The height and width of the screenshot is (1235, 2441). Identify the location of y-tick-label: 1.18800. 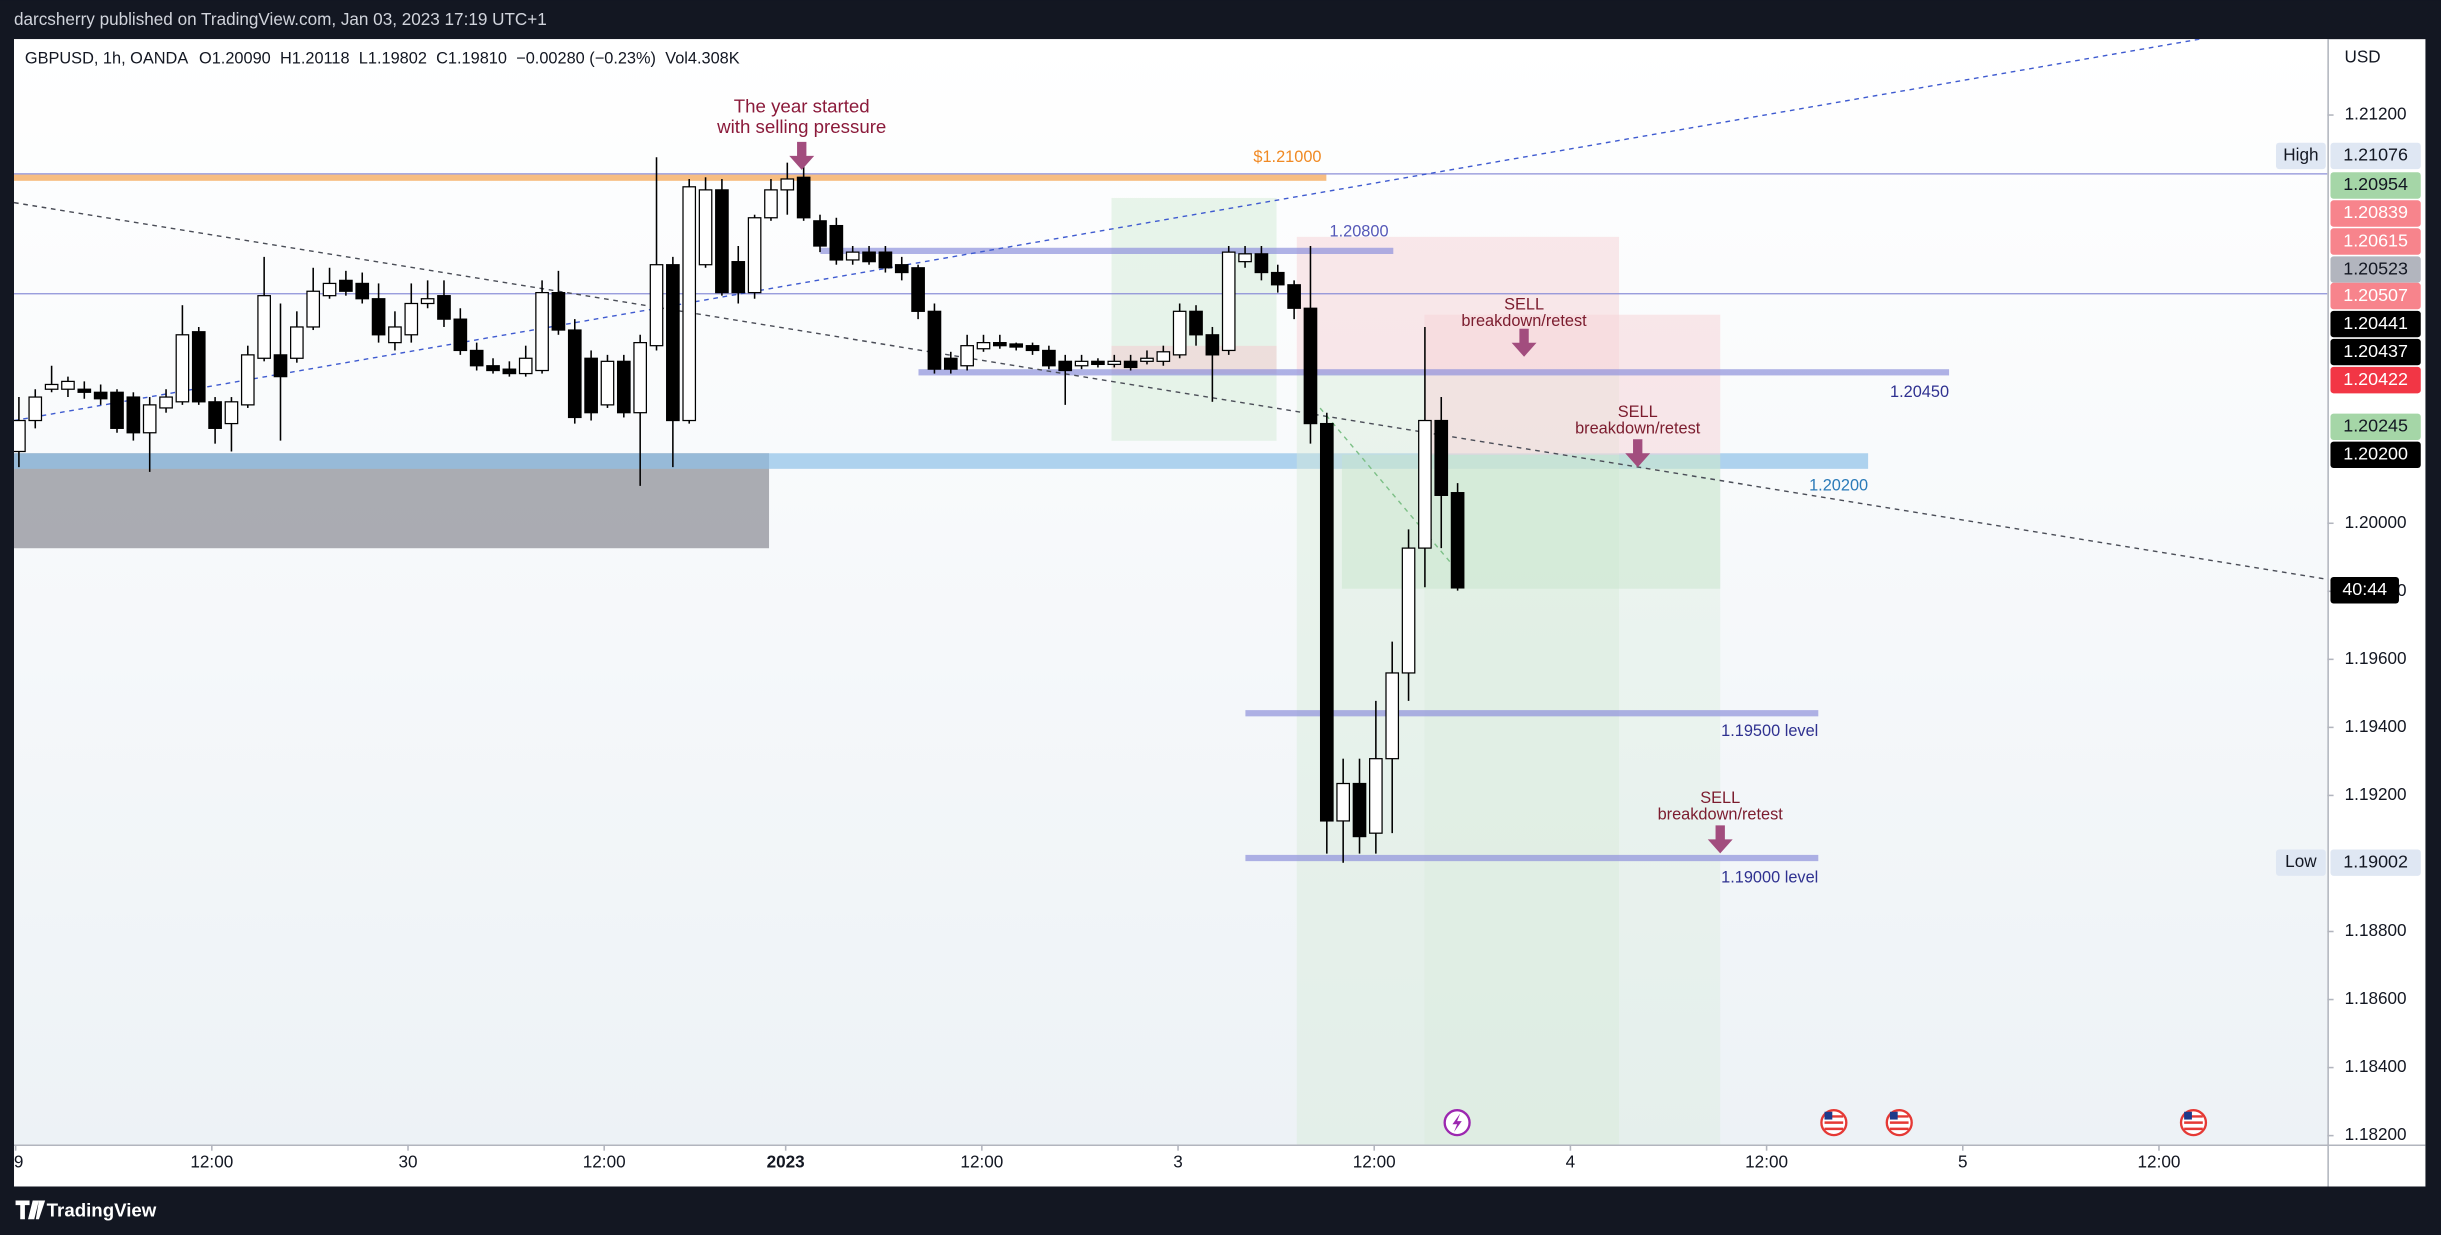
(2376, 930).